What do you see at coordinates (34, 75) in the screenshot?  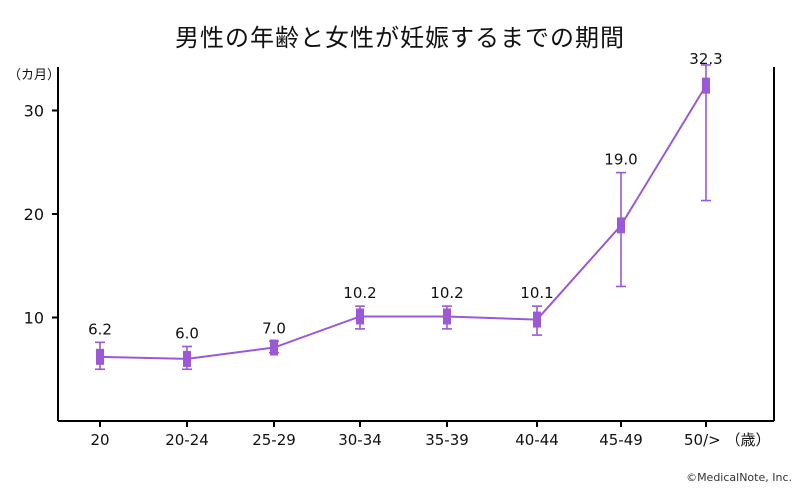 I see `y-axis-unit-label: （カ月）` at bounding box center [34, 75].